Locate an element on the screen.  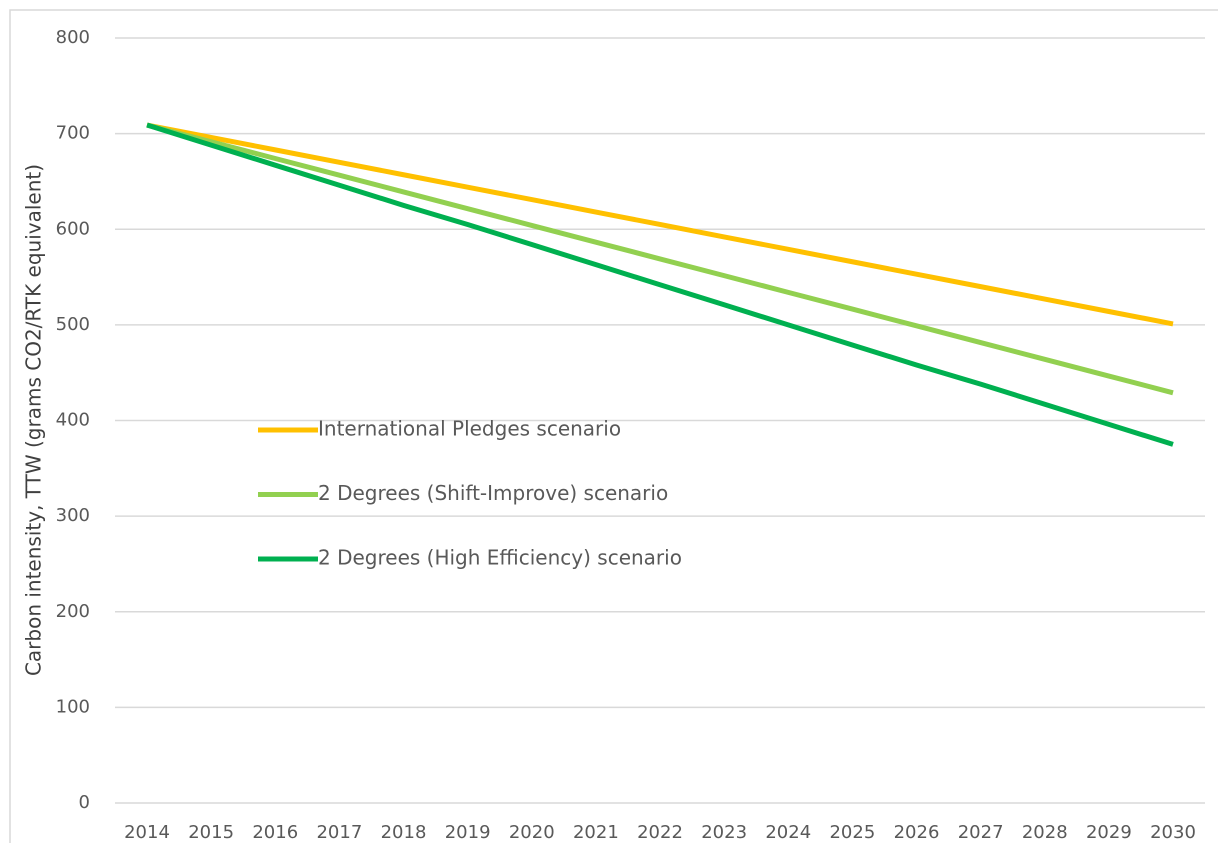
legend-text: 2 Degrees (Shift-Improve) scenario is located at coordinates (493, 493).